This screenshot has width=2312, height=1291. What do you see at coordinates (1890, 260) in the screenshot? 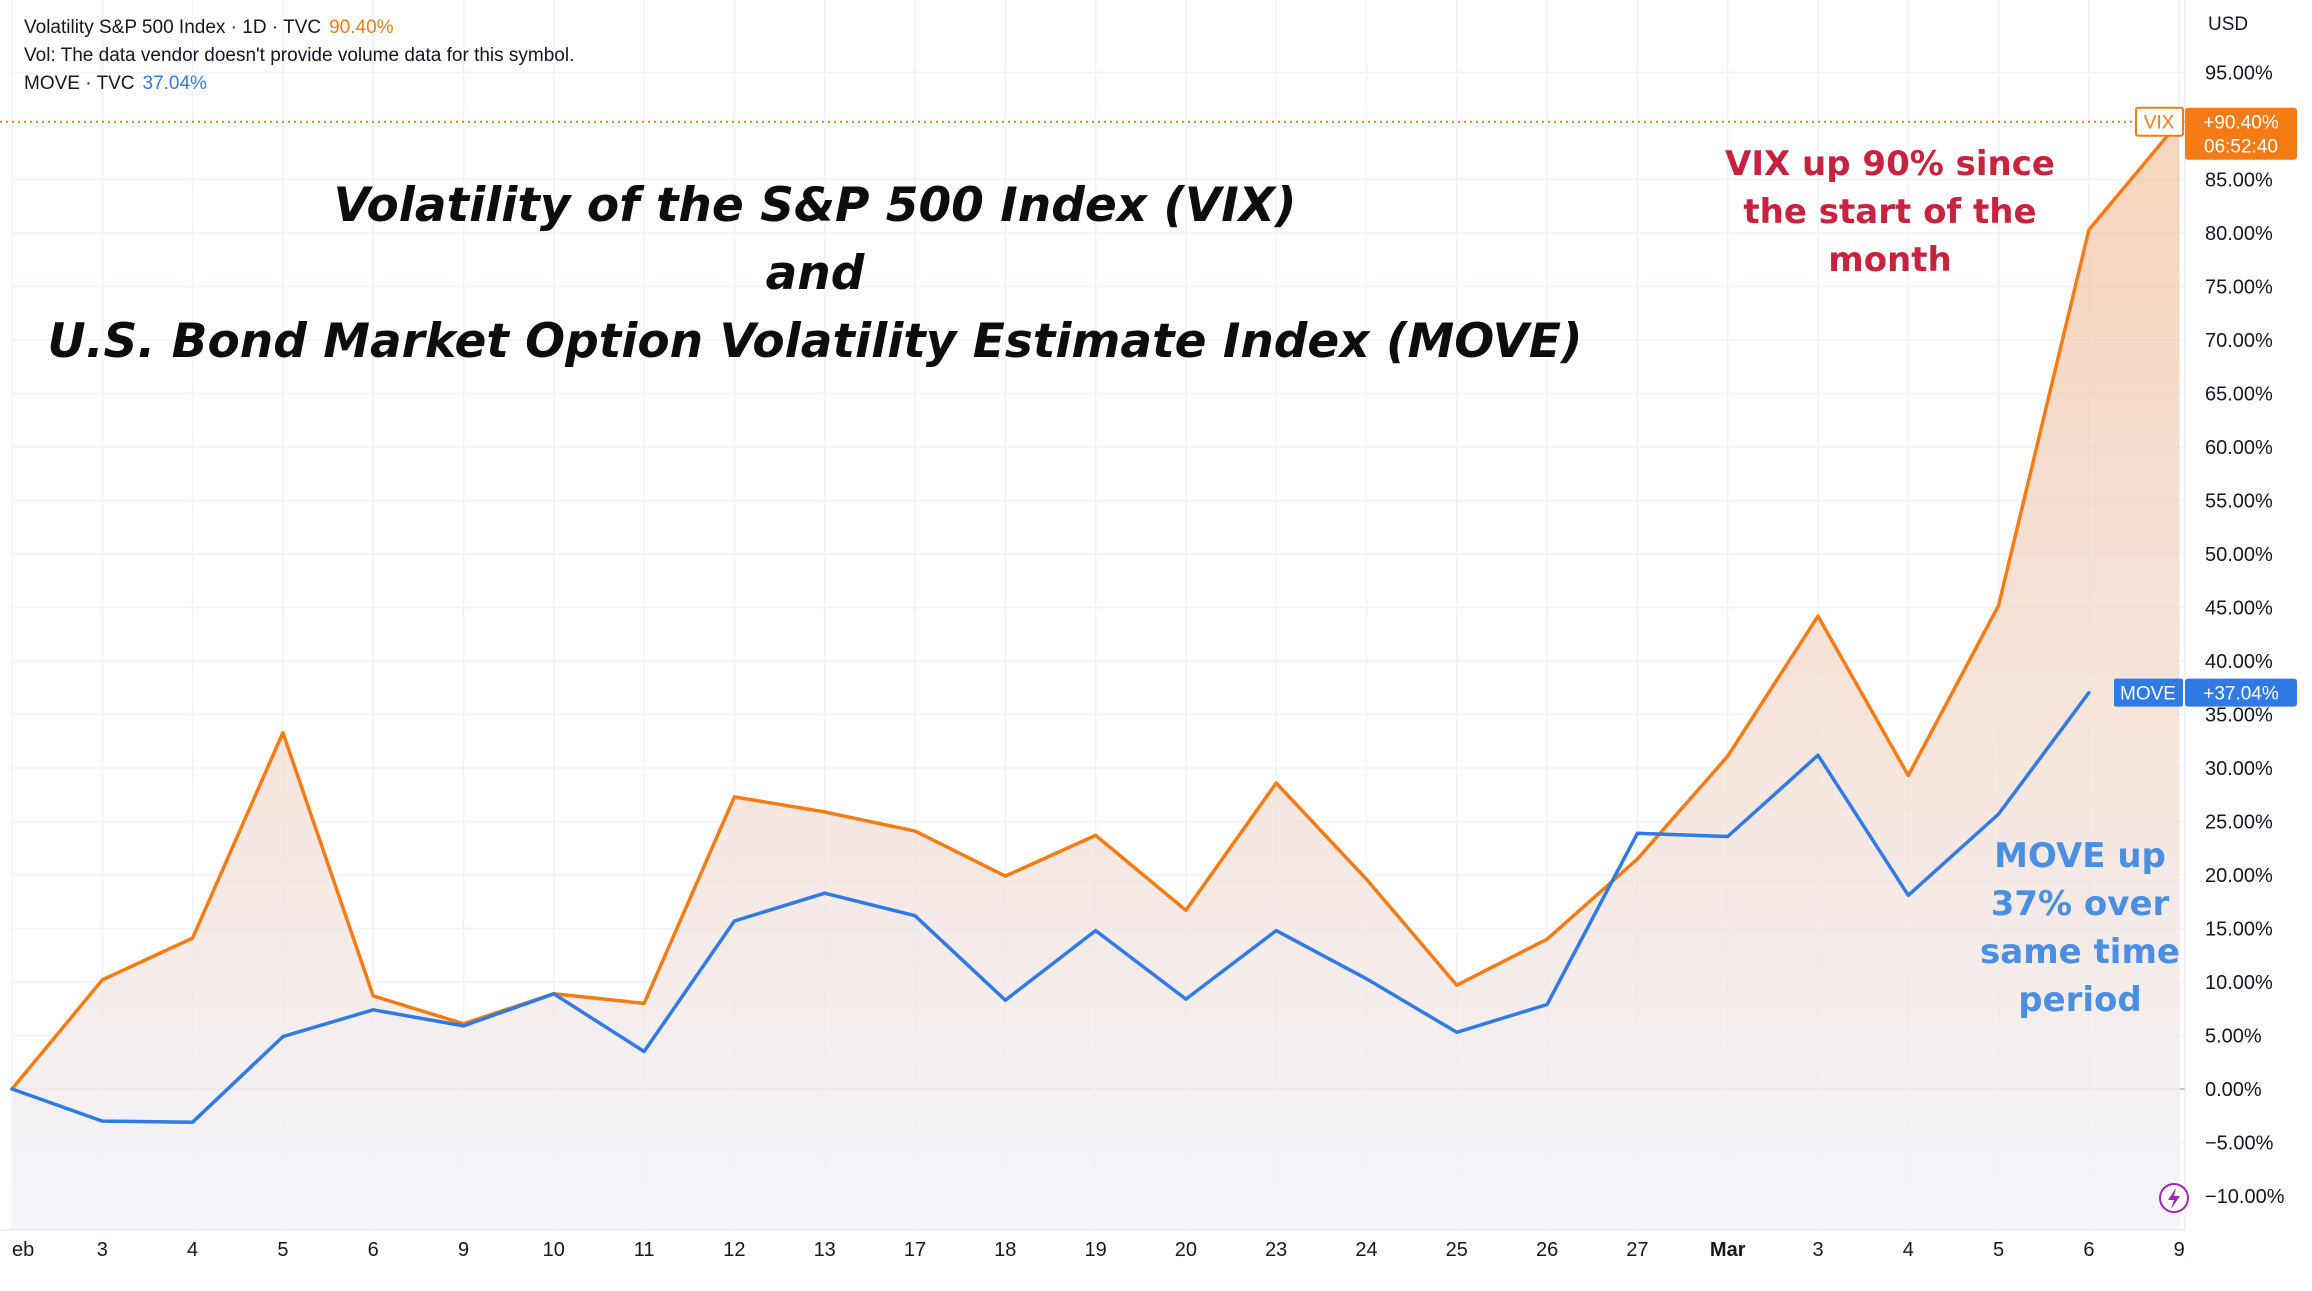
I see `vix-note-line: month` at bounding box center [1890, 260].